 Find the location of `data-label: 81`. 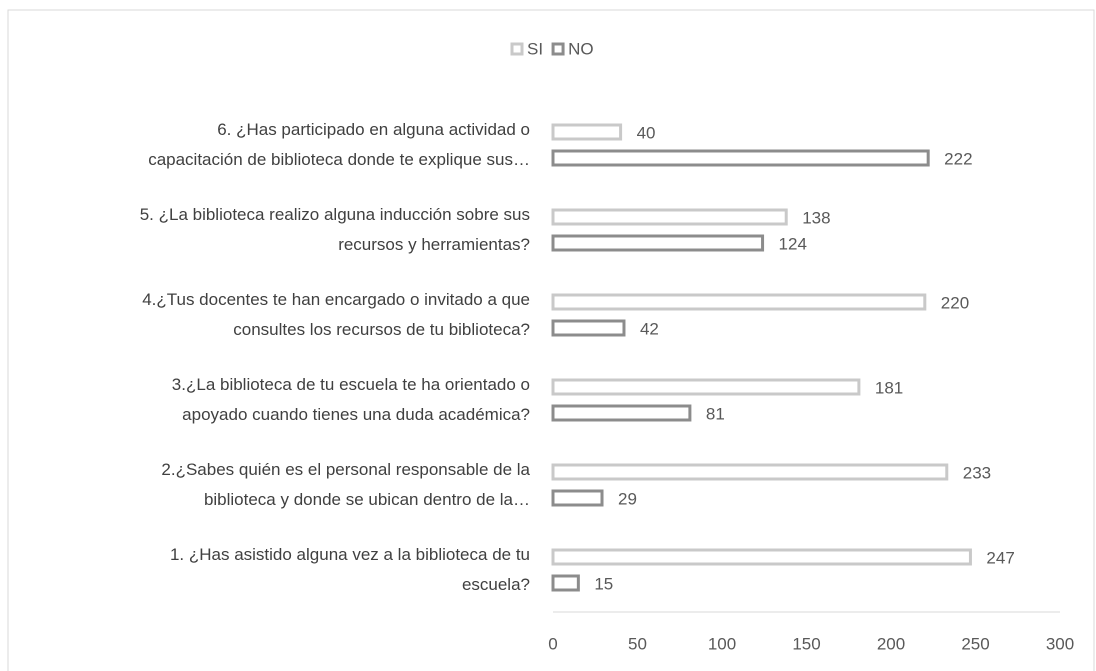

data-label: 81 is located at coordinates (715, 413).